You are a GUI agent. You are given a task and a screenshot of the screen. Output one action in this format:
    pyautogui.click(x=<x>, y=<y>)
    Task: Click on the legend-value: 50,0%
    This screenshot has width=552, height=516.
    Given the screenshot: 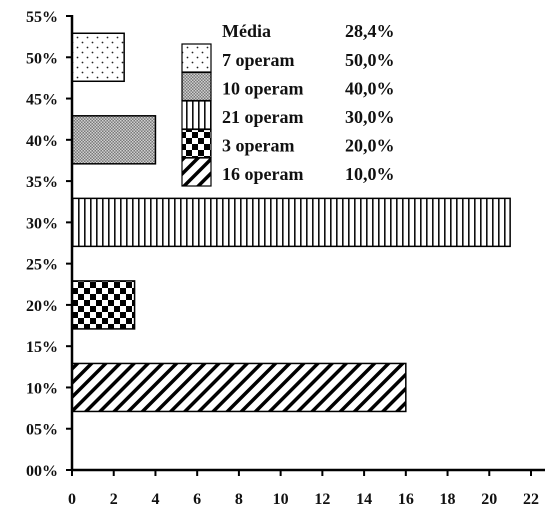 What is the action you would take?
    pyautogui.click(x=370, y=60)
    